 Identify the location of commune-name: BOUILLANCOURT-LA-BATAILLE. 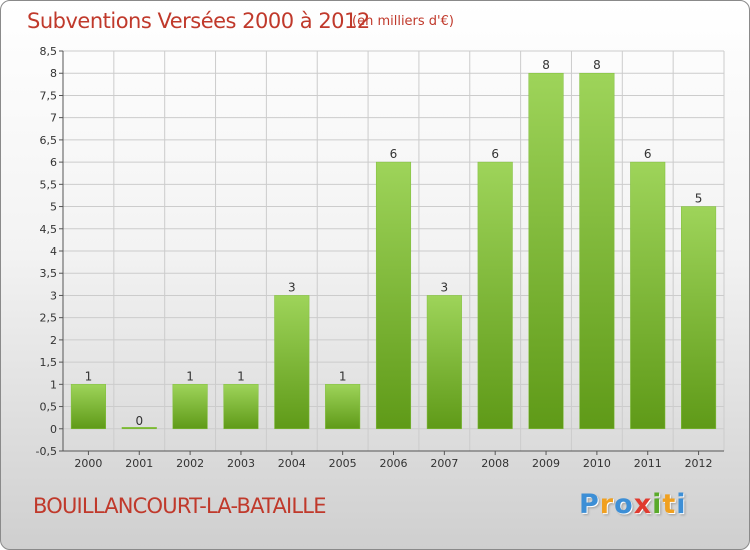
(179, 506).